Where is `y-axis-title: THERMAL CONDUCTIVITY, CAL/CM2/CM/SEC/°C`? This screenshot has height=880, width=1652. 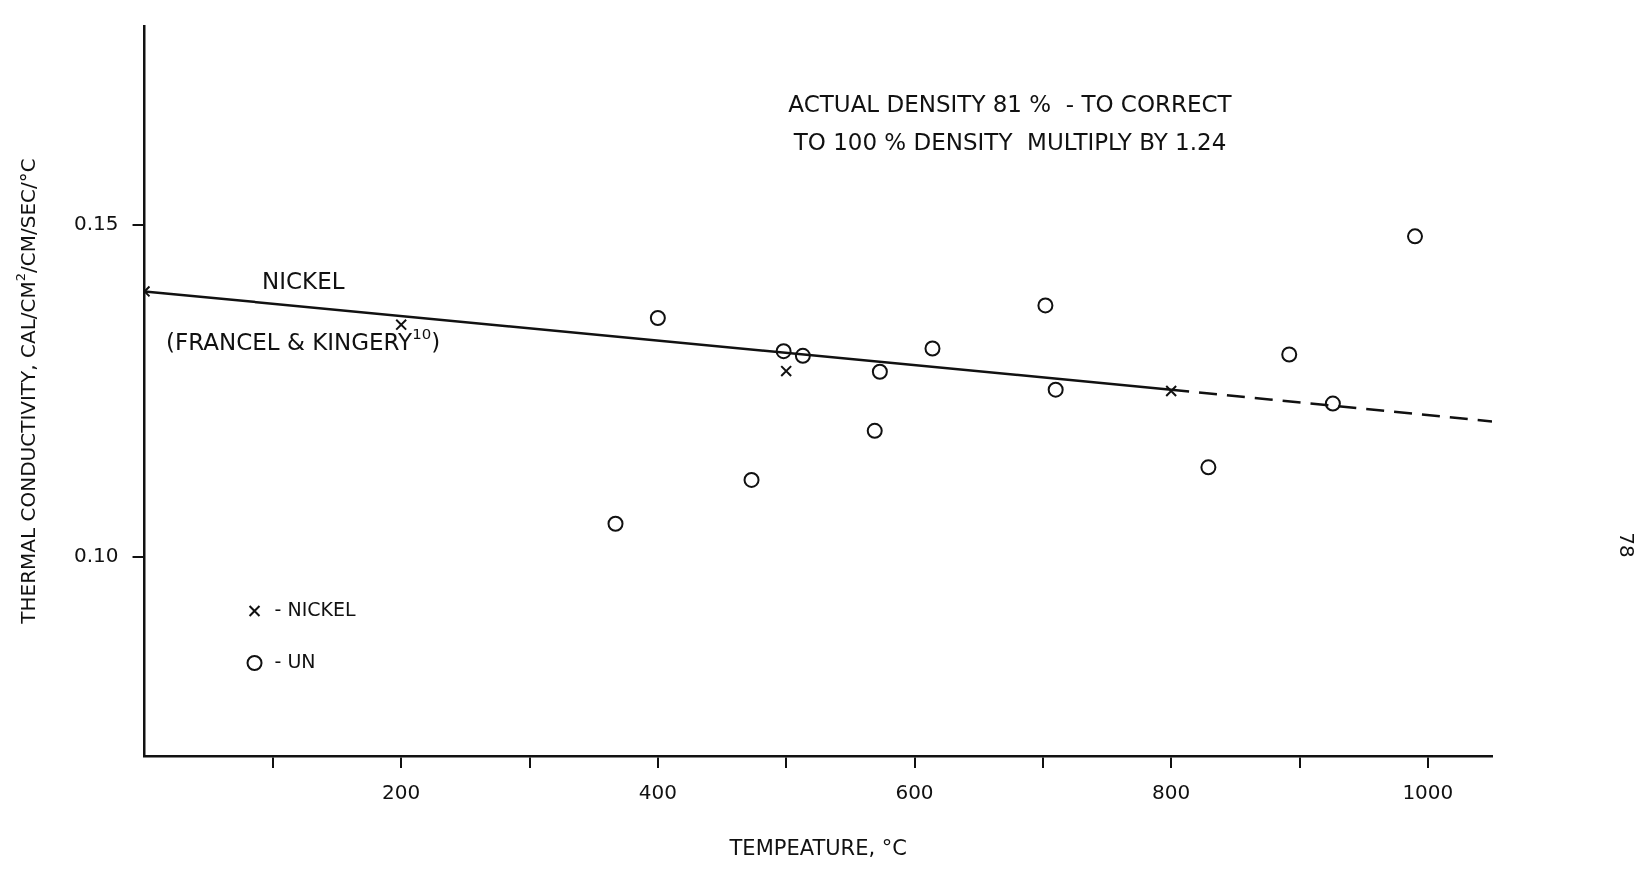 y-axis-title: THERMAL CONDUCTIVITY, CAL/CM2/CM/SEC/°C is located at coordinates (27, 391).